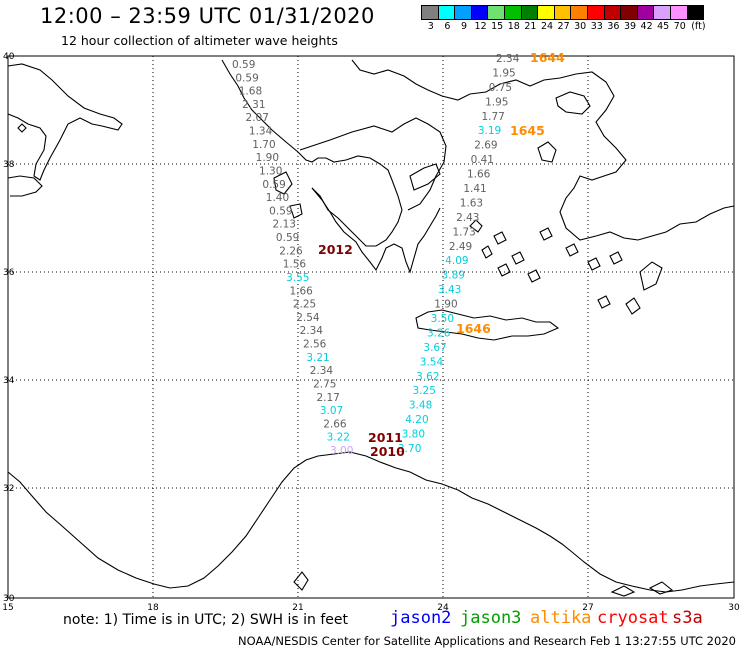 This screenshot has width=740, height=650. What do you see at coordinates (315, 345) in the screenshot?
I see `wave-height-value: 2.56` at bounding box center [315, 345].